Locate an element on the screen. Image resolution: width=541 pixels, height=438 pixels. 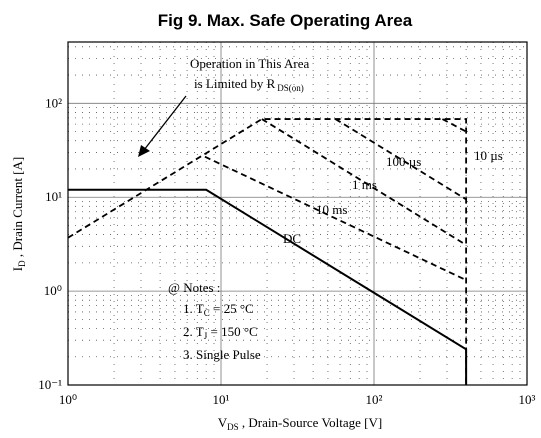
series-label: 10 ms is located at coordinates (331, 209).